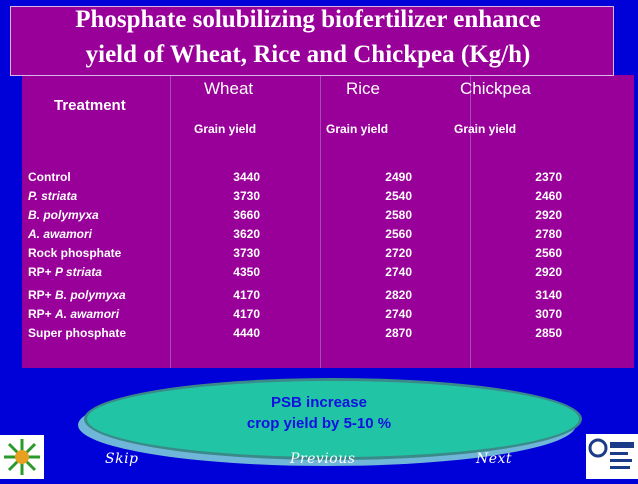  I want to click on yield-chickpea: 3140, so click(548, 295).